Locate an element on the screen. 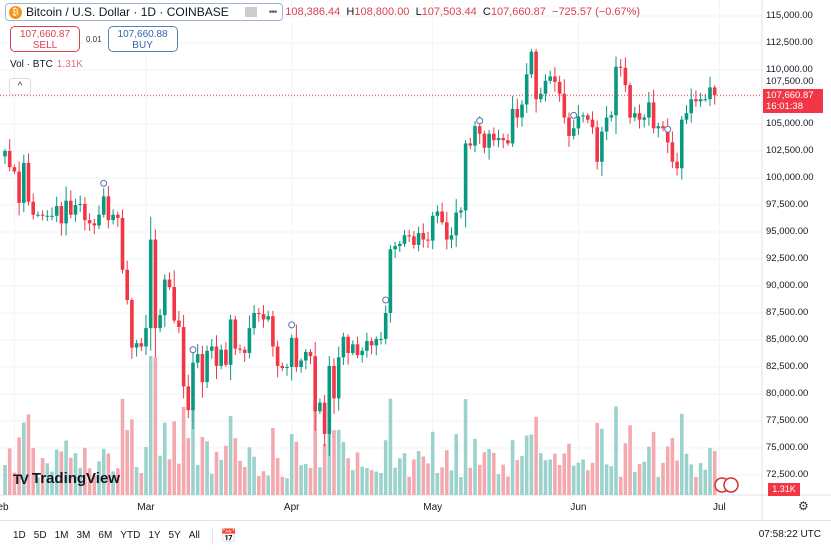  range-1y: 1Y is located at coordinates (154, 535).